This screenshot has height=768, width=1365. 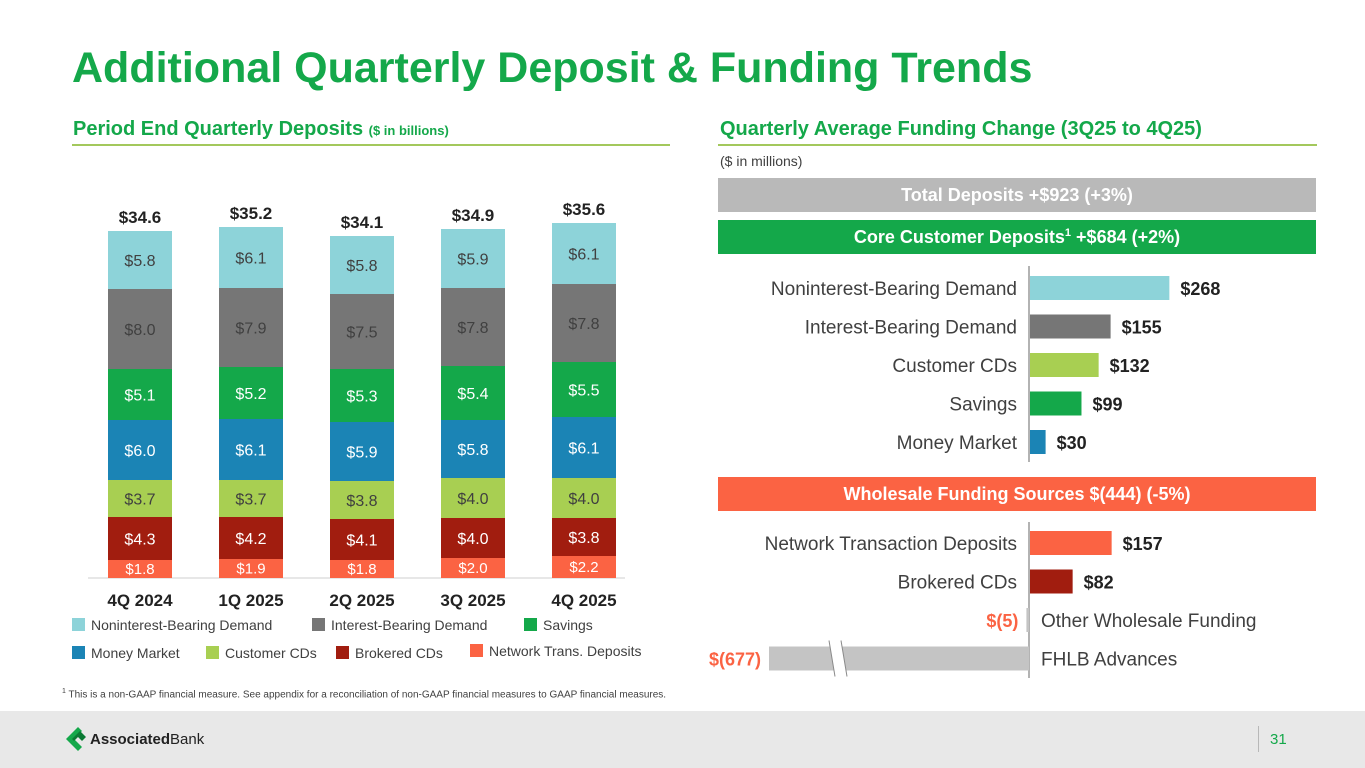 What do you see at coordinates (64, 691) in the screenshot?
I see `footnote-mark: 1` at bounding box center [64, 691].